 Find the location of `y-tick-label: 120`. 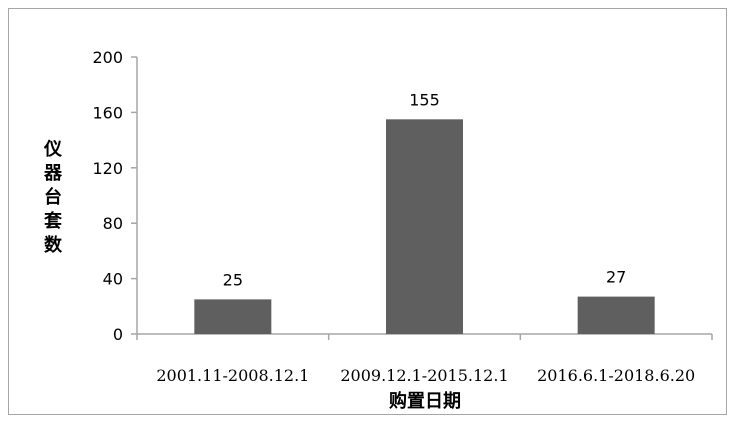

y-tick-label: 120 is located at coordinates (107, 168).